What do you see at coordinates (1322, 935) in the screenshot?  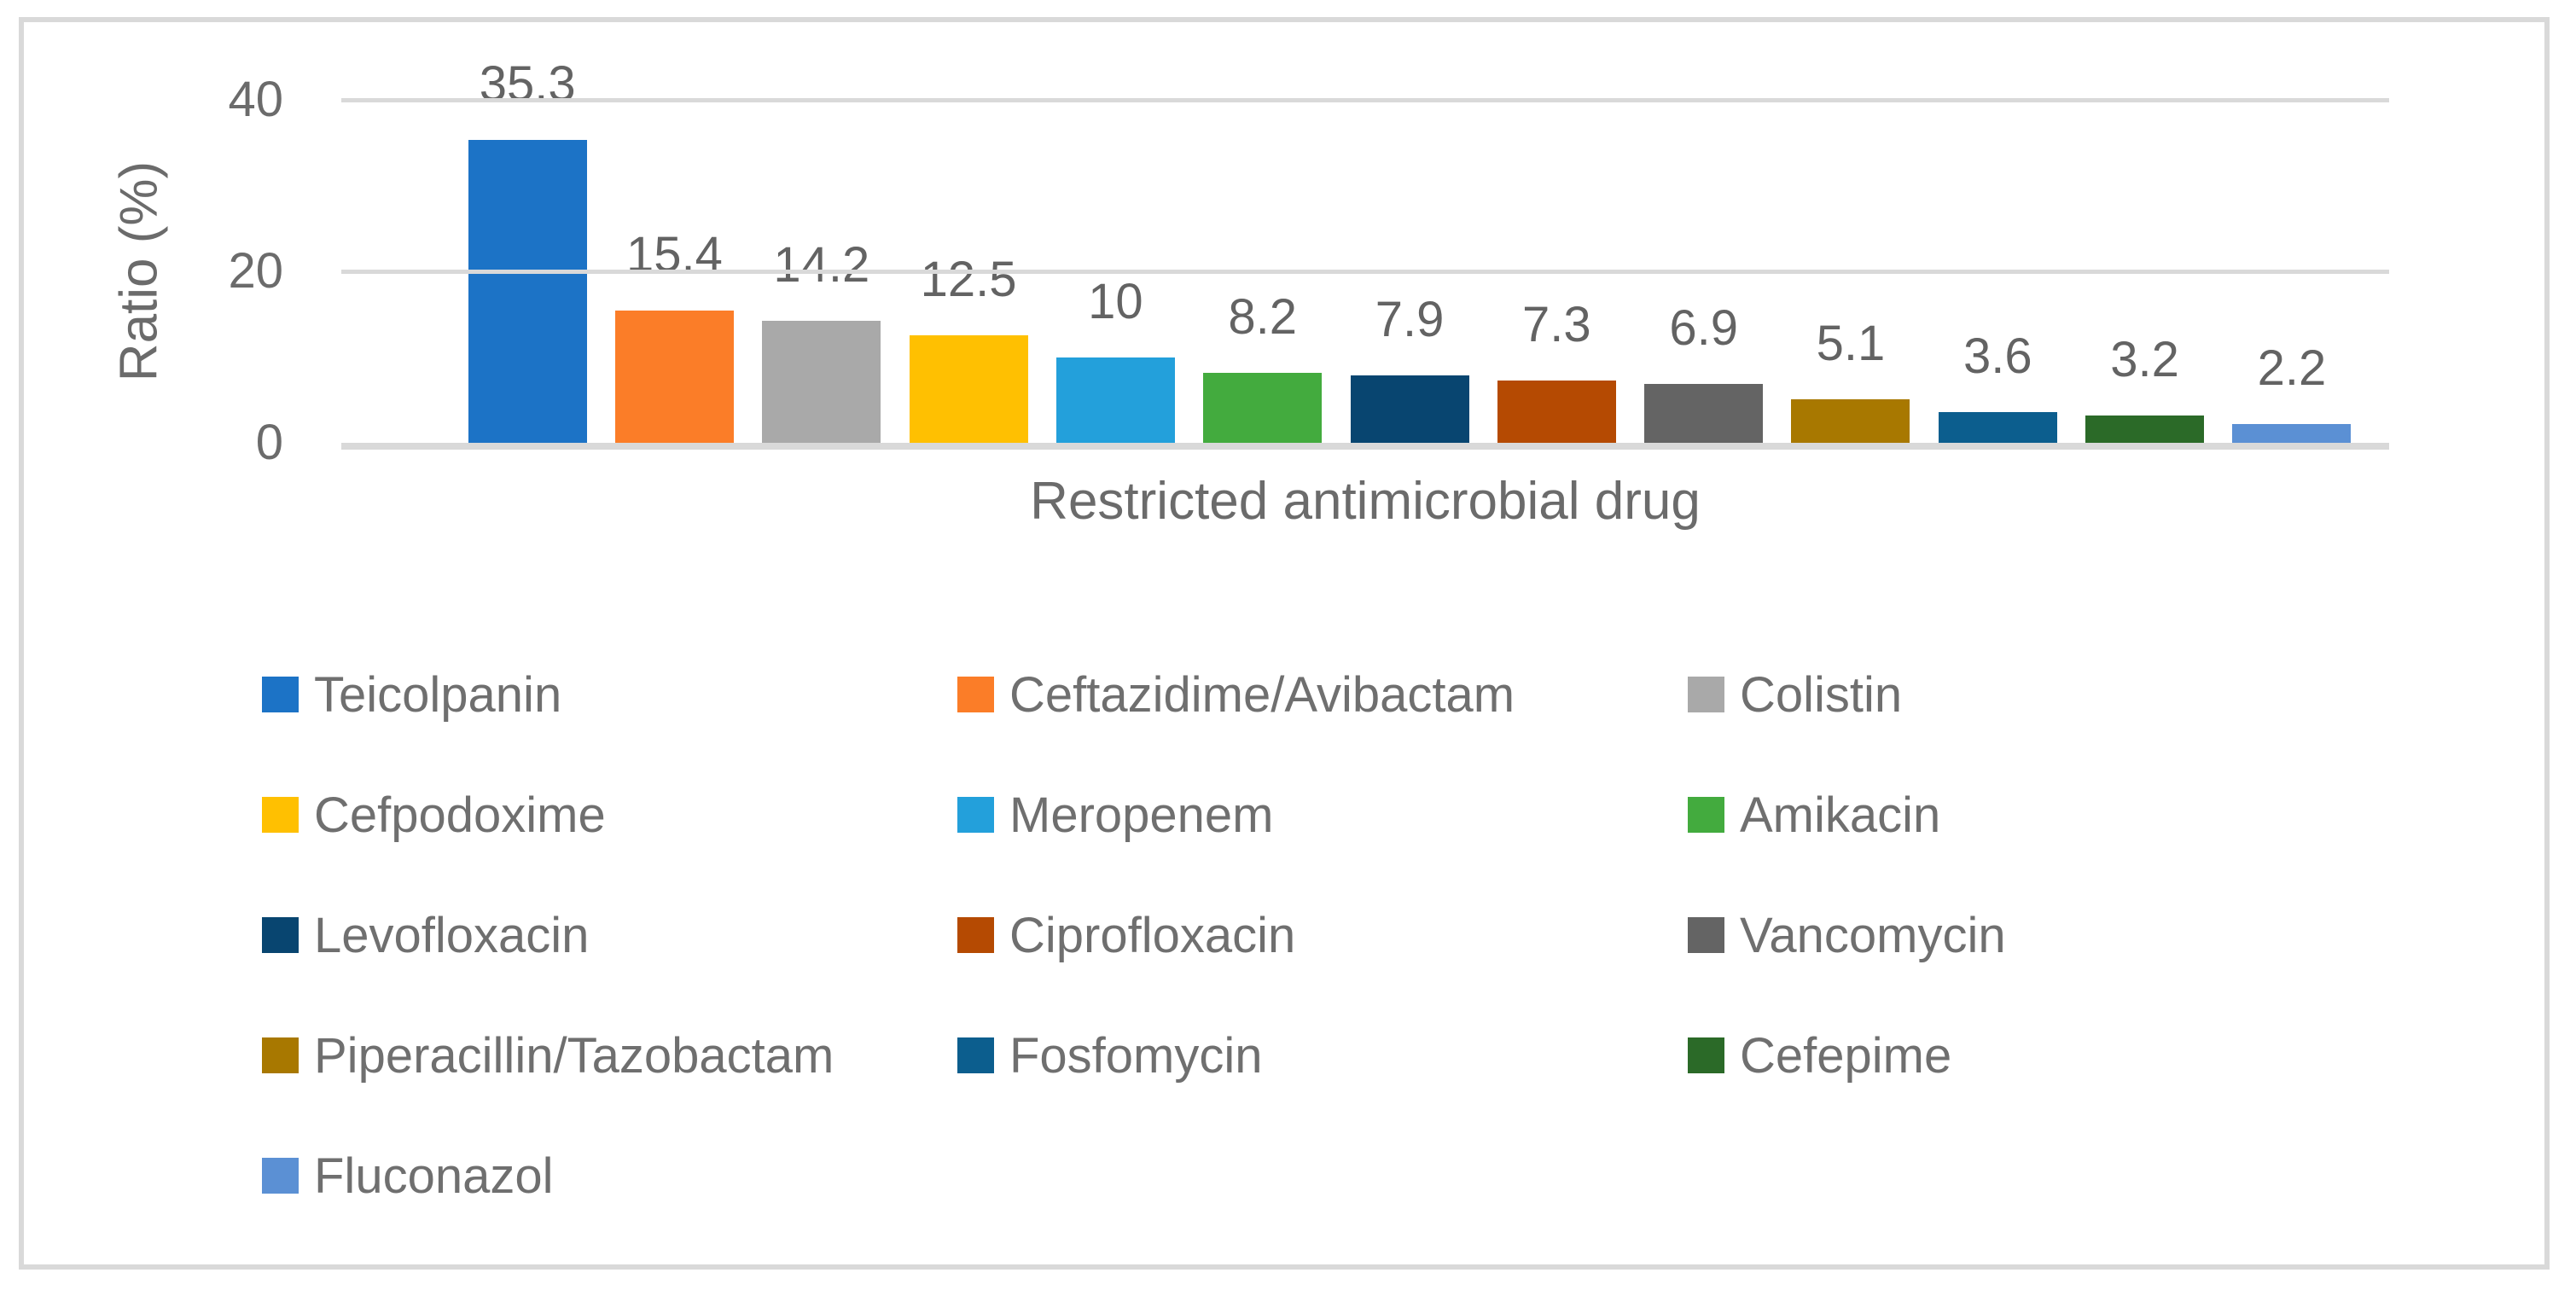 I see `legend-item: Ciprofloxacin` at bounding box center [1322, 935].